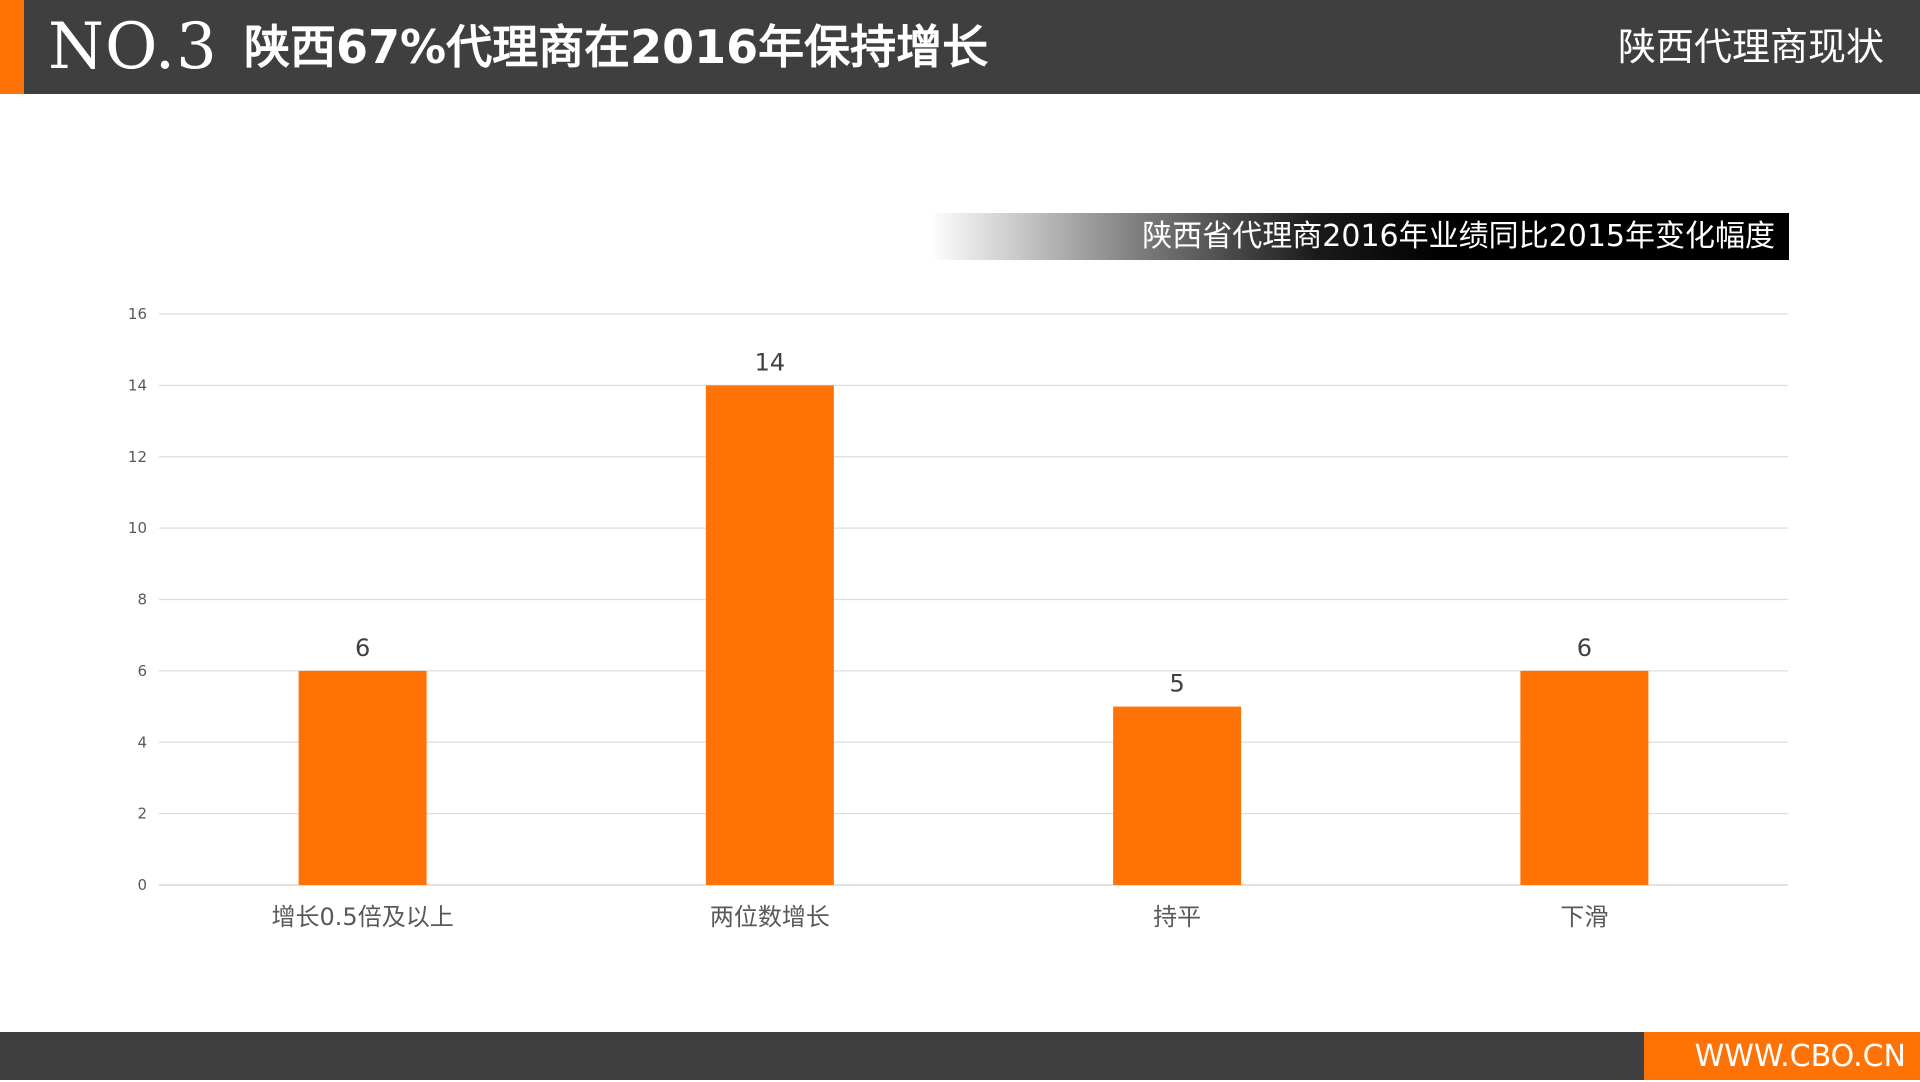  What do you see at coordinates (1800, 1056) in the screenshot?
I see `website-link: WWW.CBO.CN` at bounding box center [1800, 1056].